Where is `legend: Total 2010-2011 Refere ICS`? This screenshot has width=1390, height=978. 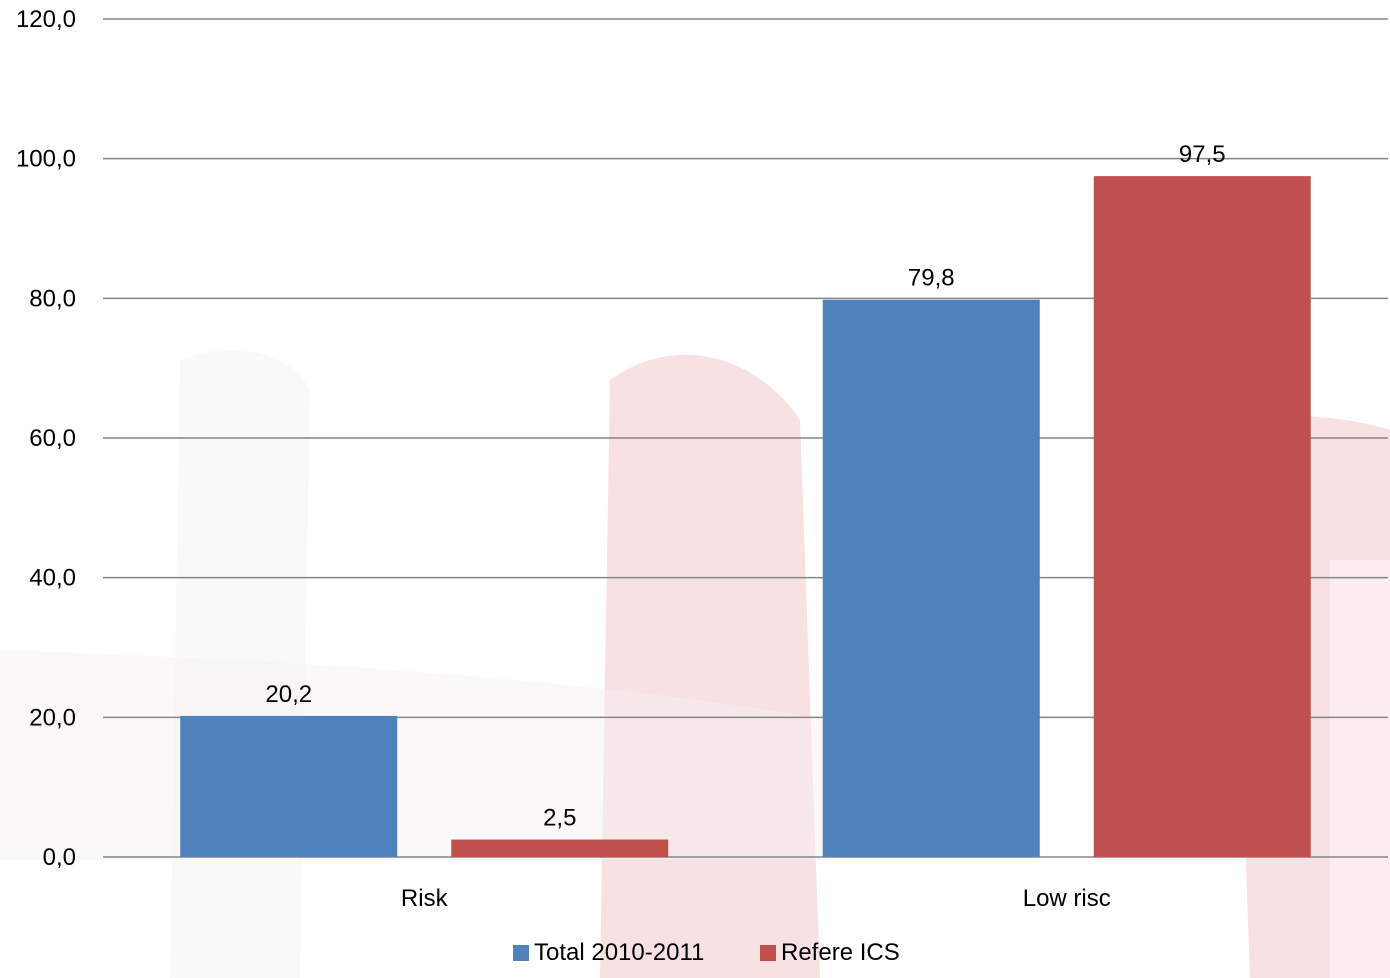
legend: Total 2010-2011 Refere ICS is located at coordinates (706, 952).